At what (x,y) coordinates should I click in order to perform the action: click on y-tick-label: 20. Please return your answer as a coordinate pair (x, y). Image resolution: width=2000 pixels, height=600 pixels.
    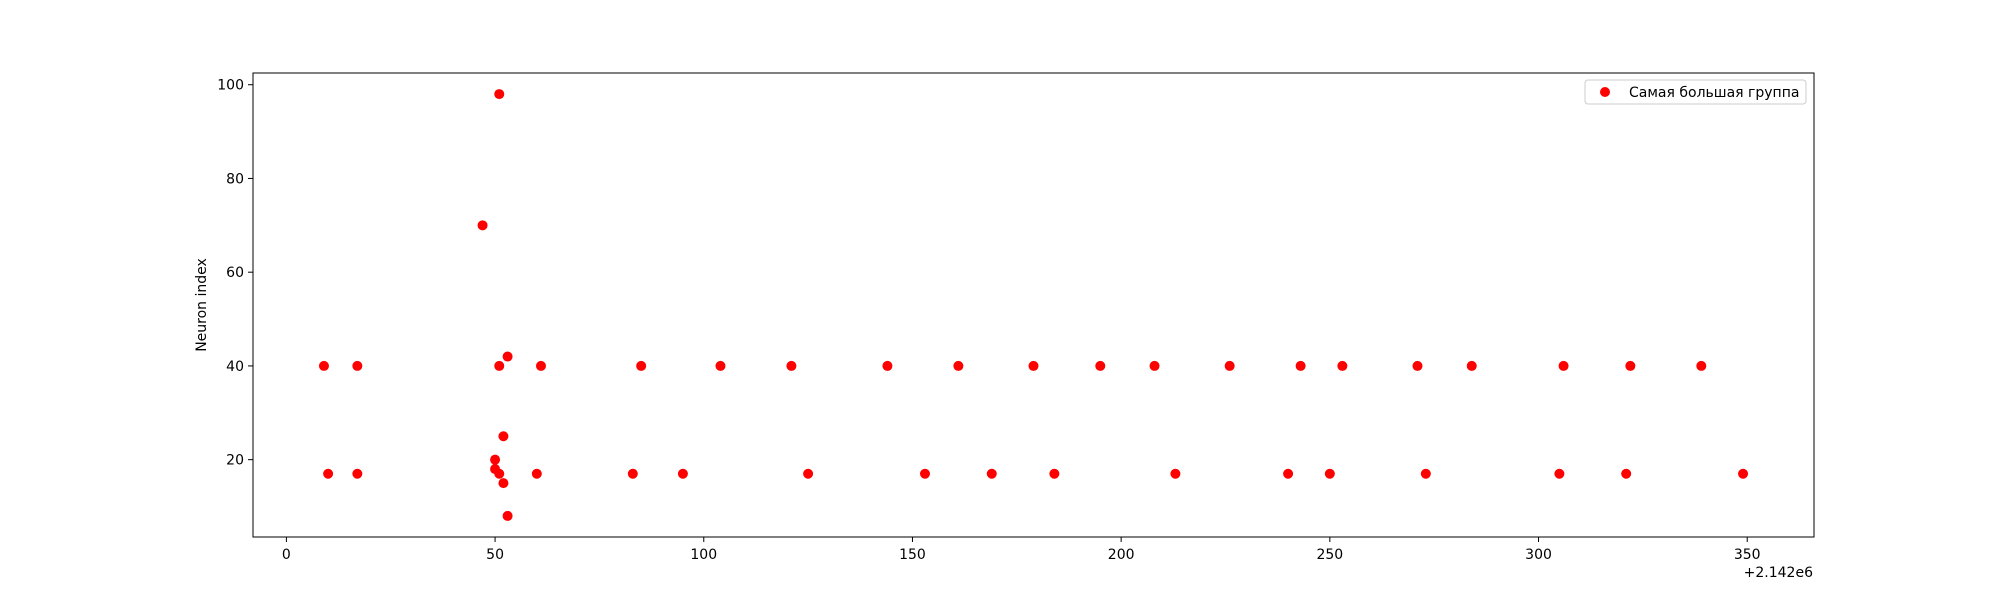
    Looking at the image, I should click on (235, 461).